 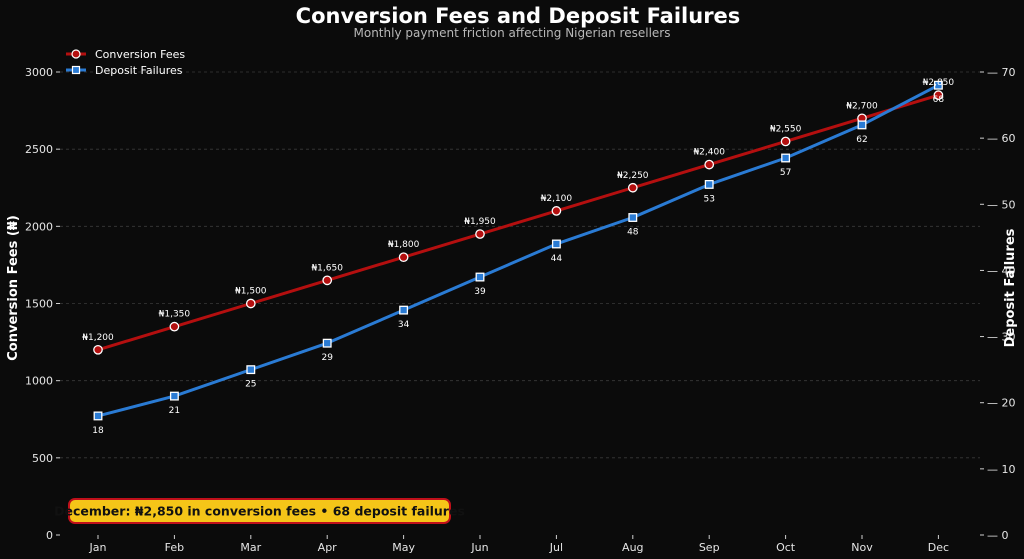 What do you see at coordinates (786, 547) in the screenshot?
I see `x-tick-label: Oct` at bounding box center [786, 547].